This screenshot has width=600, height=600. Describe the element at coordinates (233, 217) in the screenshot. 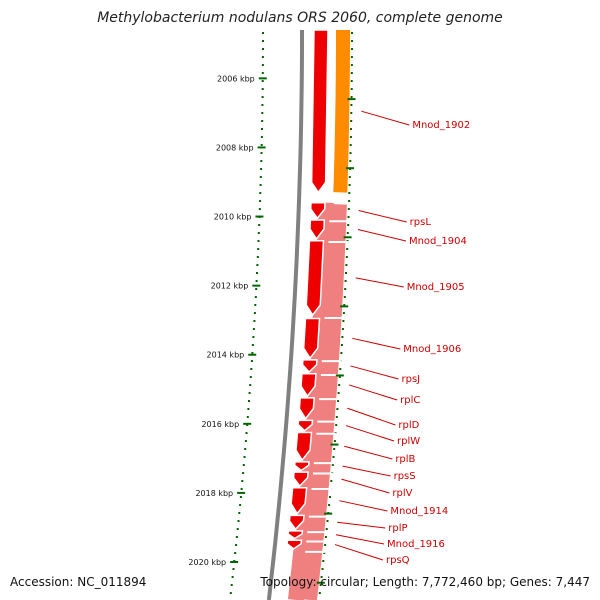

I see `tick-label-2010: 2010 kbp` at that location.